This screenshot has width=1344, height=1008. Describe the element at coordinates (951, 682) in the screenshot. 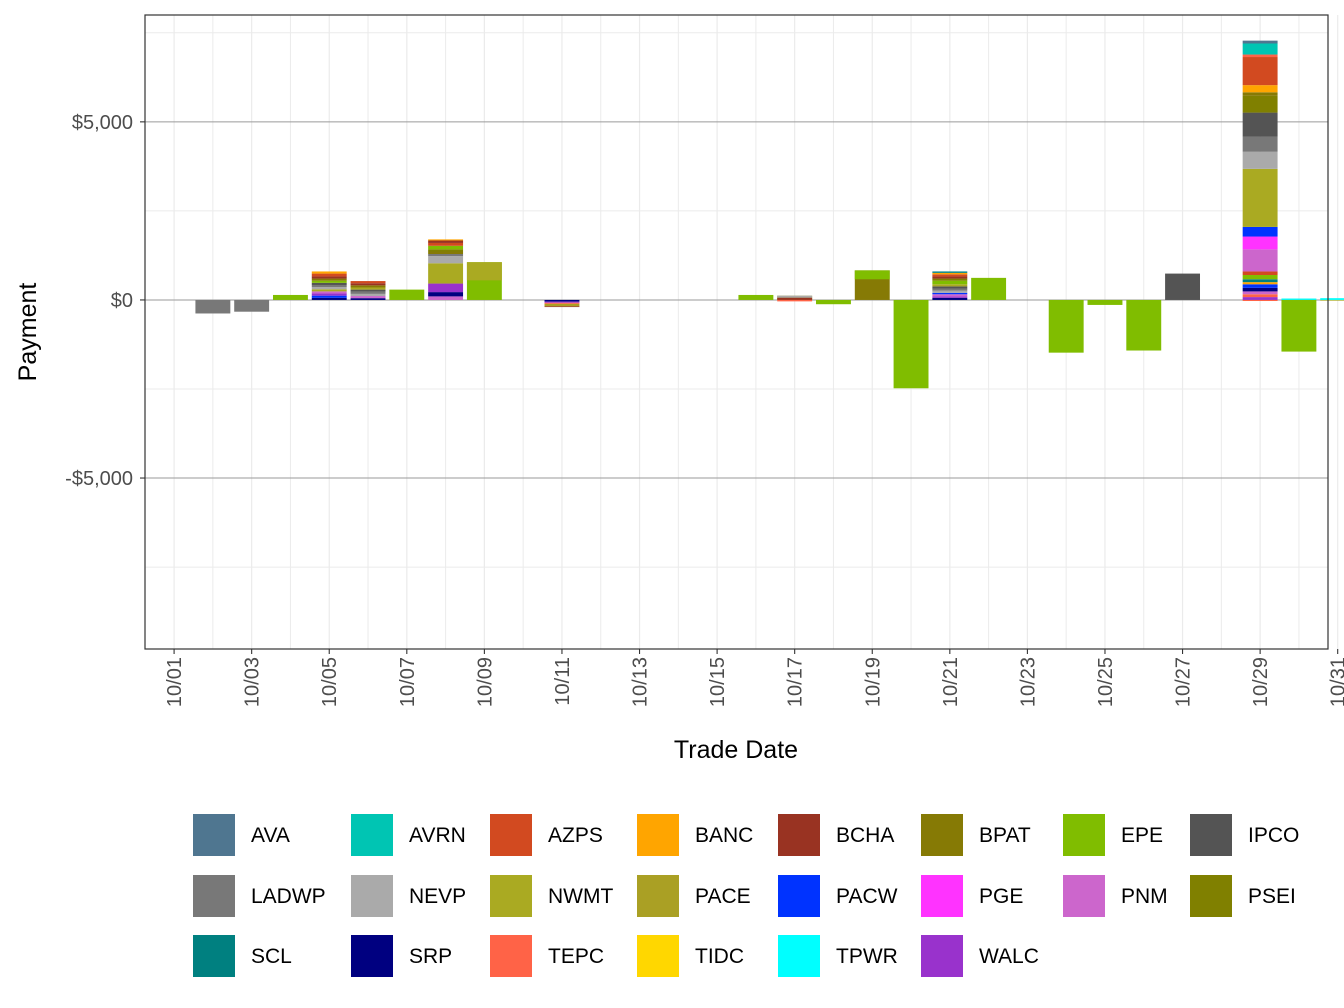

I see `x-tick-label-10: 10/21` at that location.